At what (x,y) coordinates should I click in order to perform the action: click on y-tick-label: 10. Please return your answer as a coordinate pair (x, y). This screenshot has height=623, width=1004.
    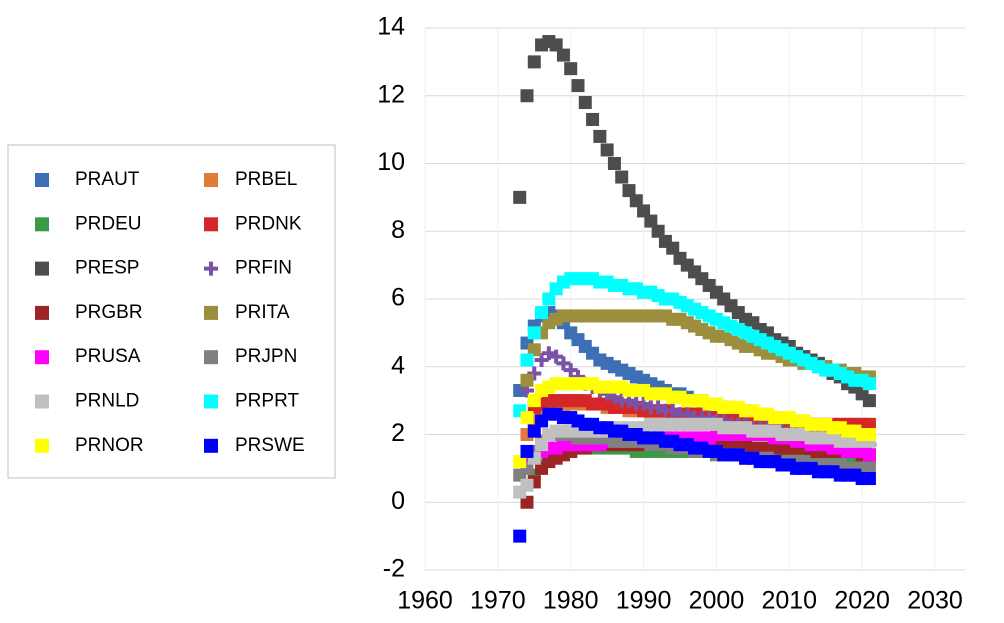
    Looking at the image, I should click on (391, 162).